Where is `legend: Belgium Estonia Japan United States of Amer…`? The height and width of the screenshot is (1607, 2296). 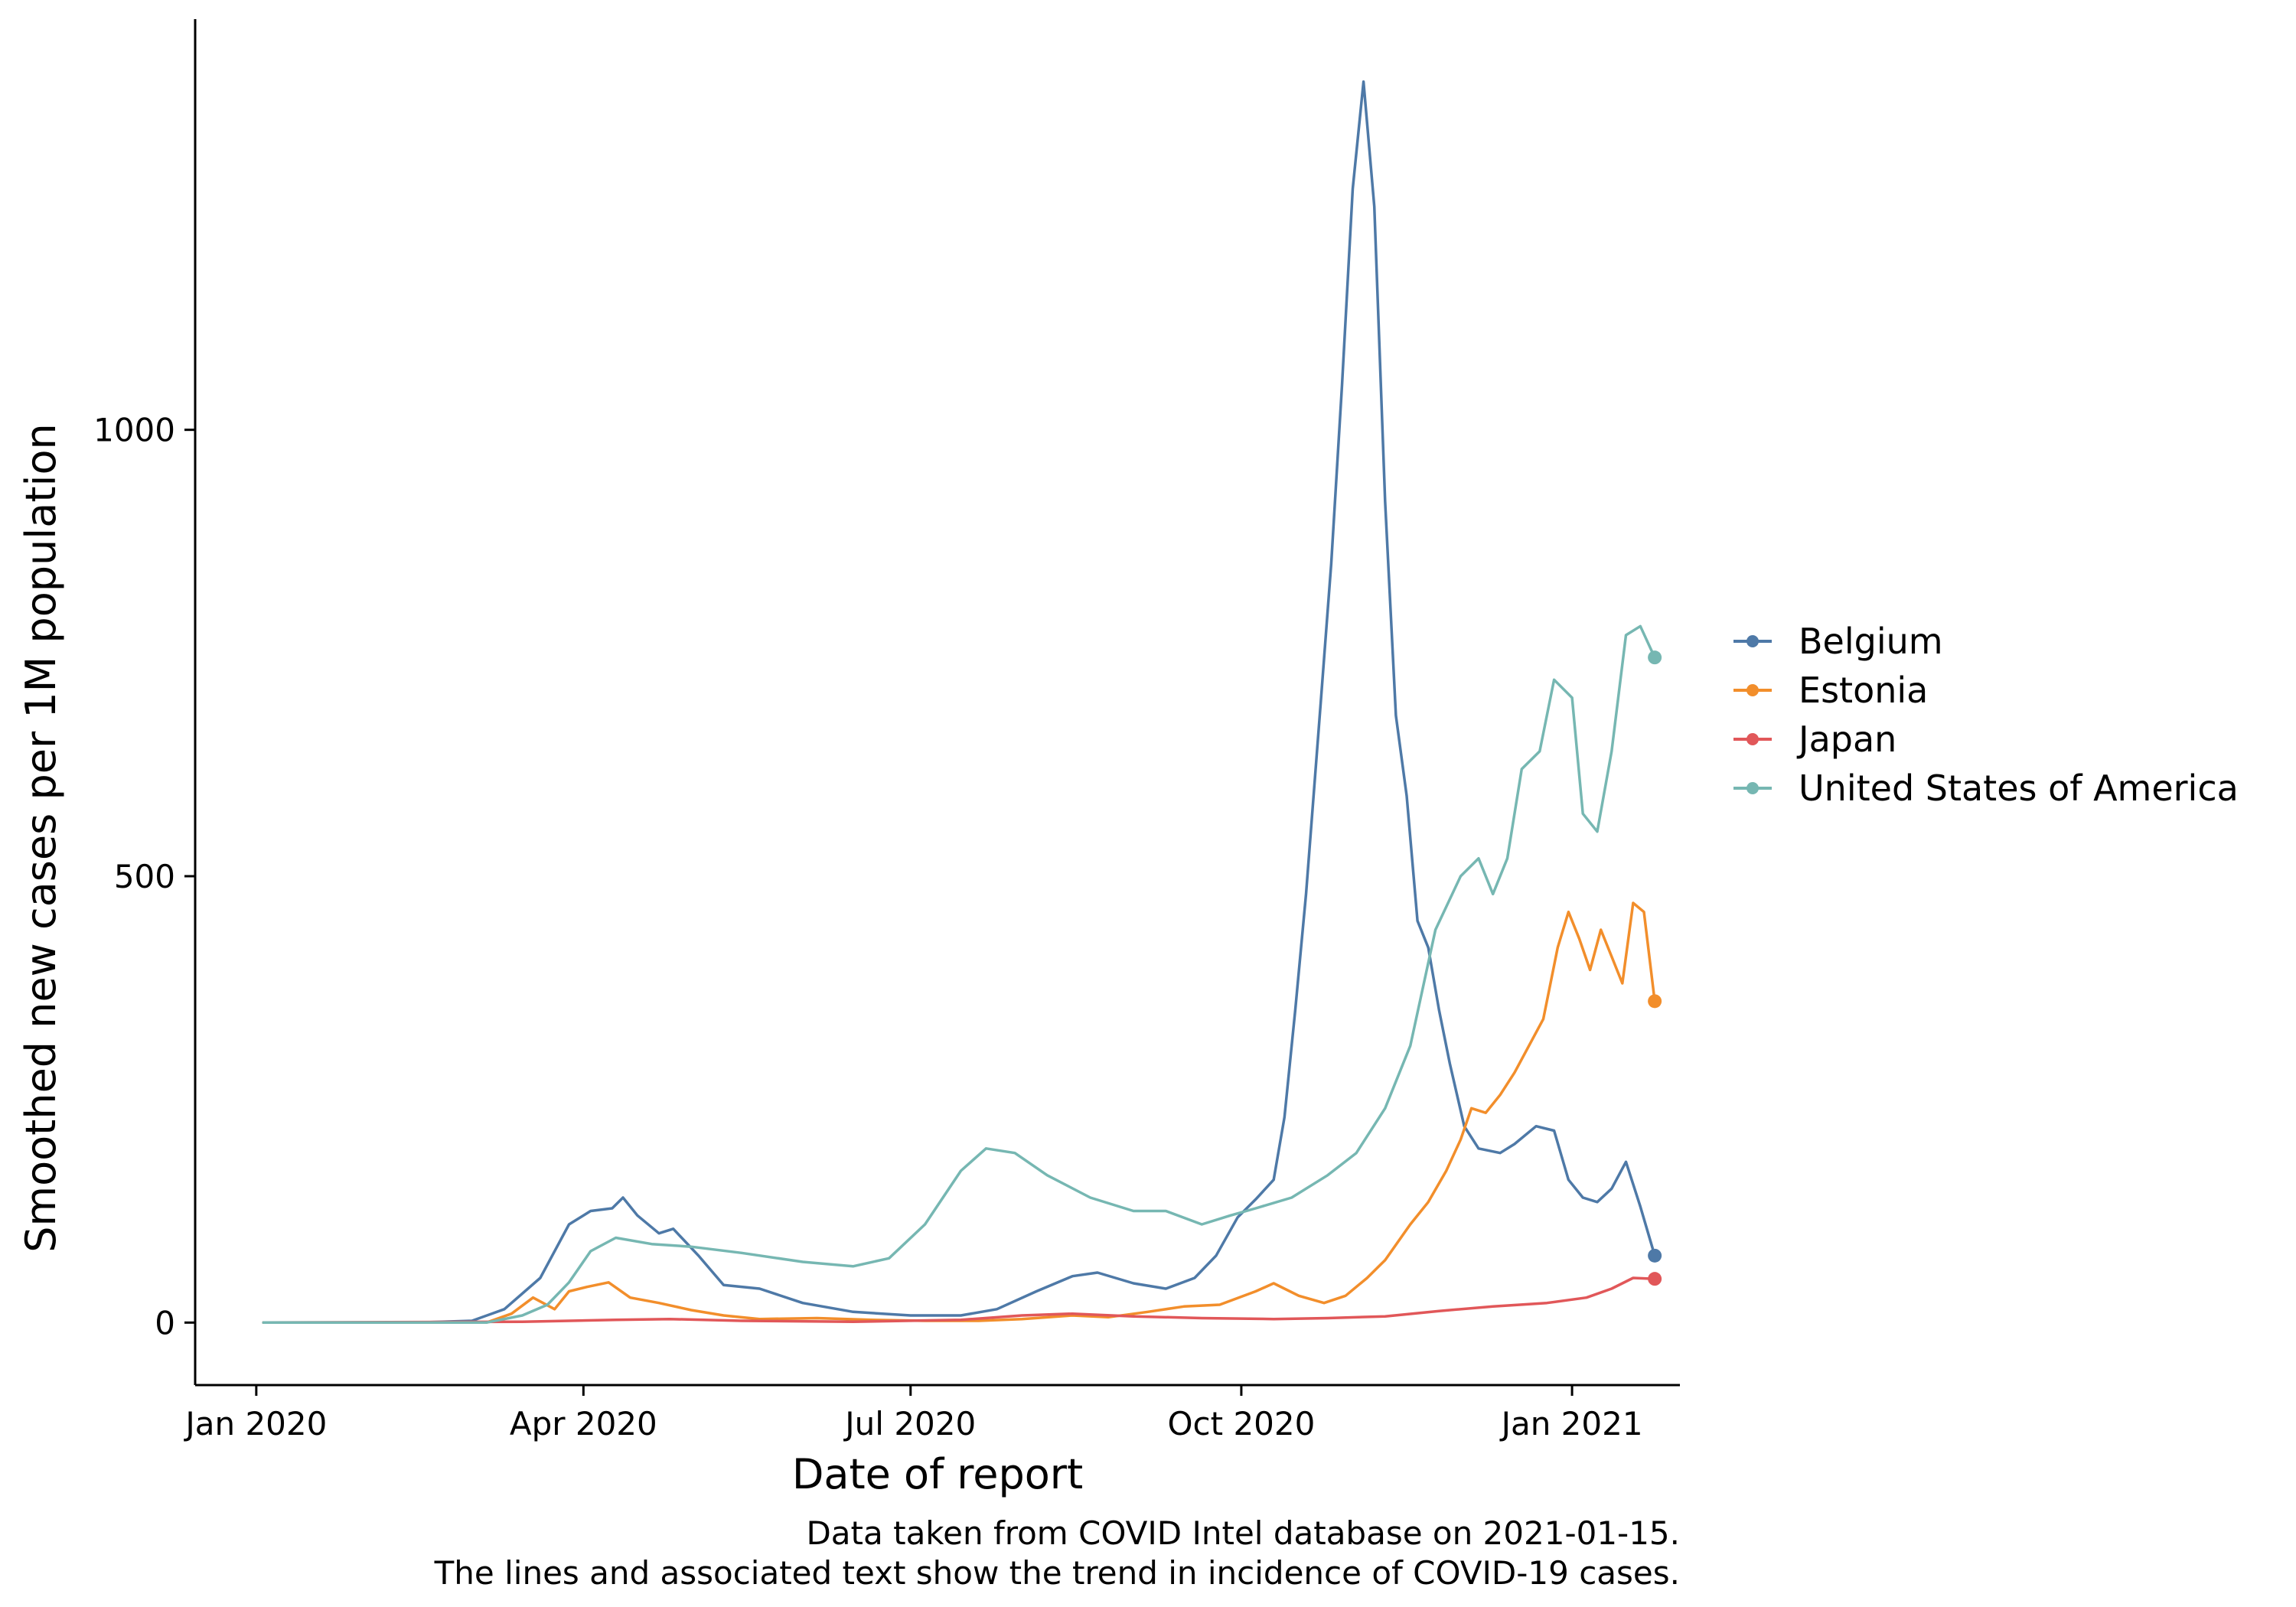 legend: Belgium Estonia Japan United States of Amer… is located at coordinates (1986, 715).